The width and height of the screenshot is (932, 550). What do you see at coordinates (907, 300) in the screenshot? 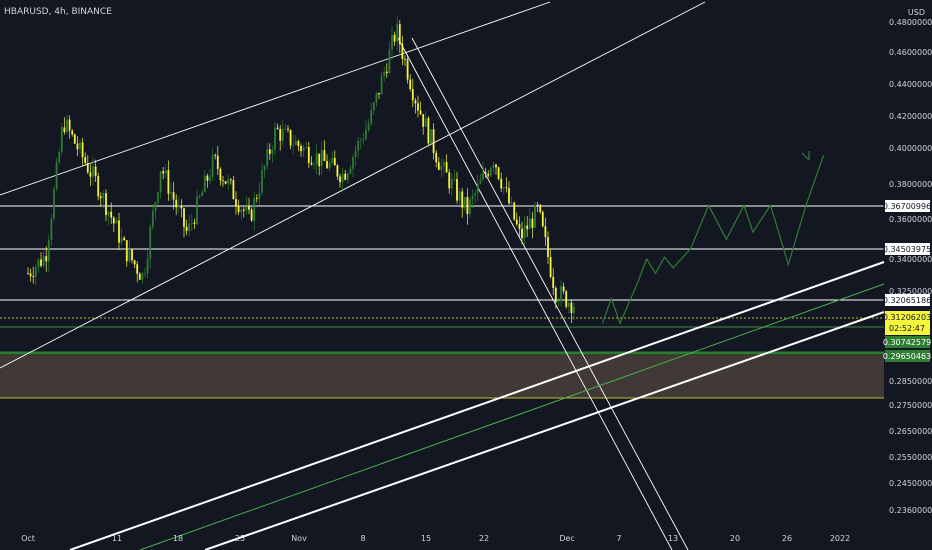
I see `svg-text: 0.32065186` at bounding box center [907, 300].